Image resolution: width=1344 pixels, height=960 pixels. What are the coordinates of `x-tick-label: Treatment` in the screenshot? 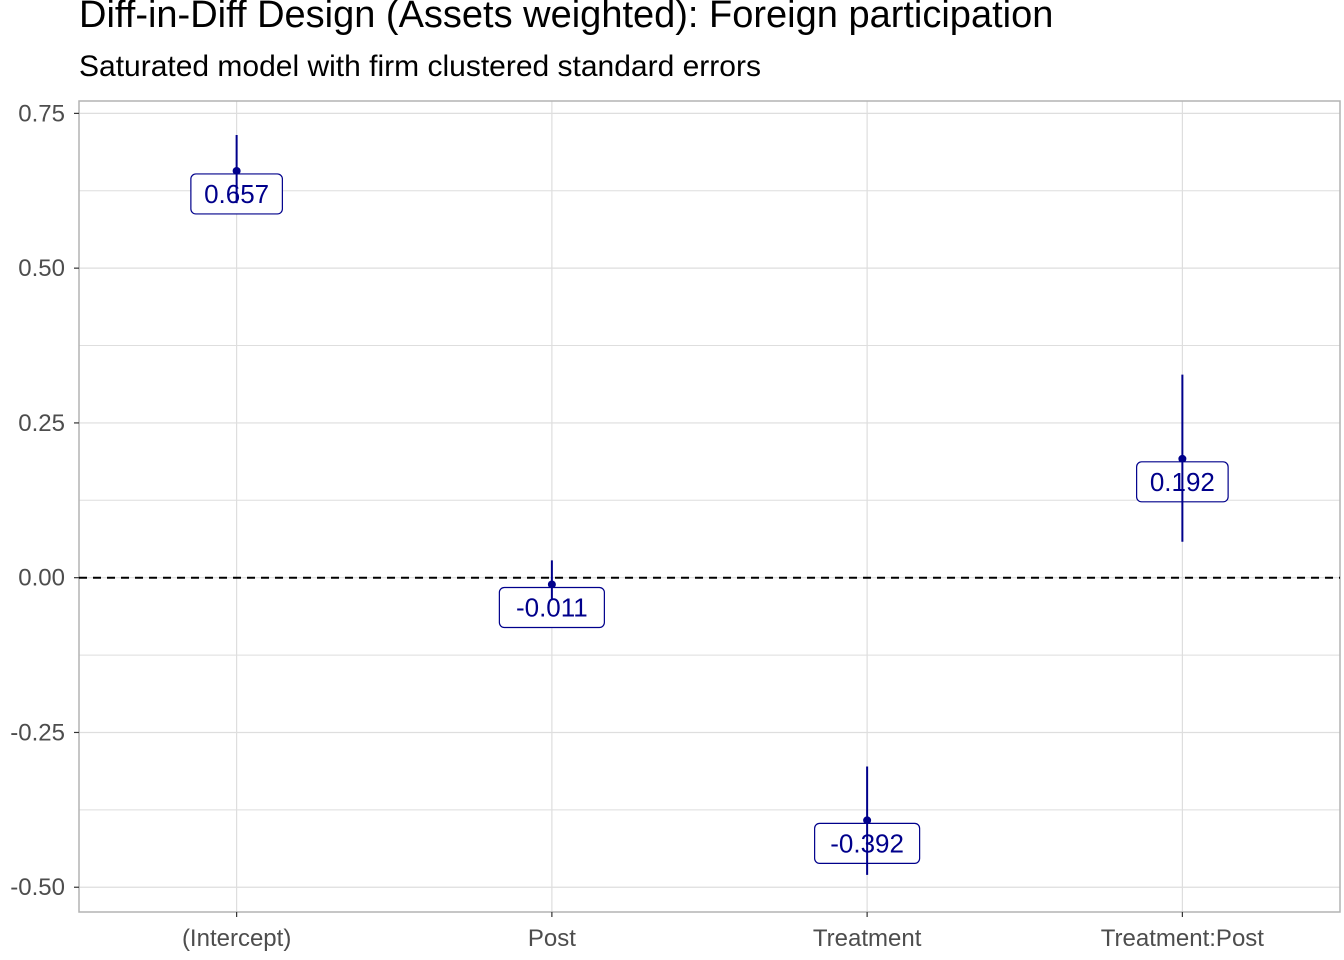 It's located at (867, 938).